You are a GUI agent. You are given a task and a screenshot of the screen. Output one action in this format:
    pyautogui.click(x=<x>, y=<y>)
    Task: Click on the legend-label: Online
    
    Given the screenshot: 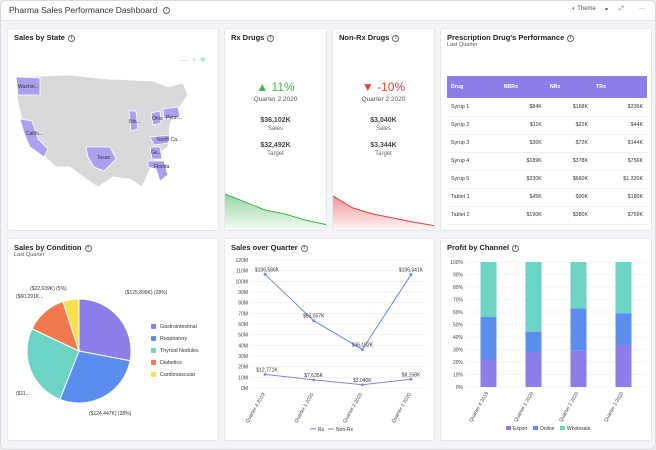 What is the action you would take?
    pyautogui.click(x=547, y=429)
    